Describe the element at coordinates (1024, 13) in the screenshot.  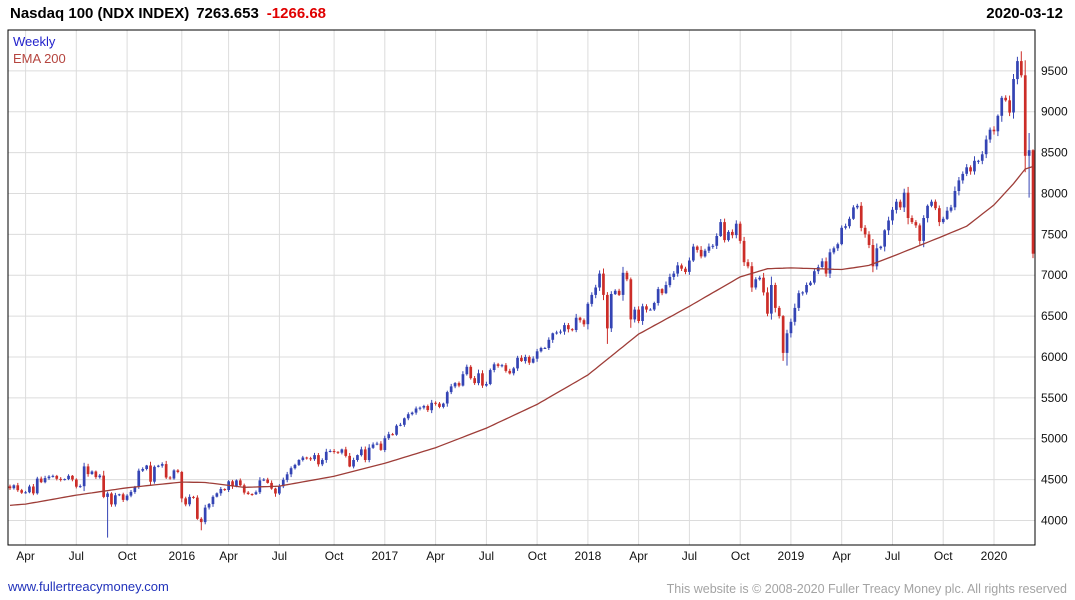
I see `chart-date: 2020-03-12` at that location.